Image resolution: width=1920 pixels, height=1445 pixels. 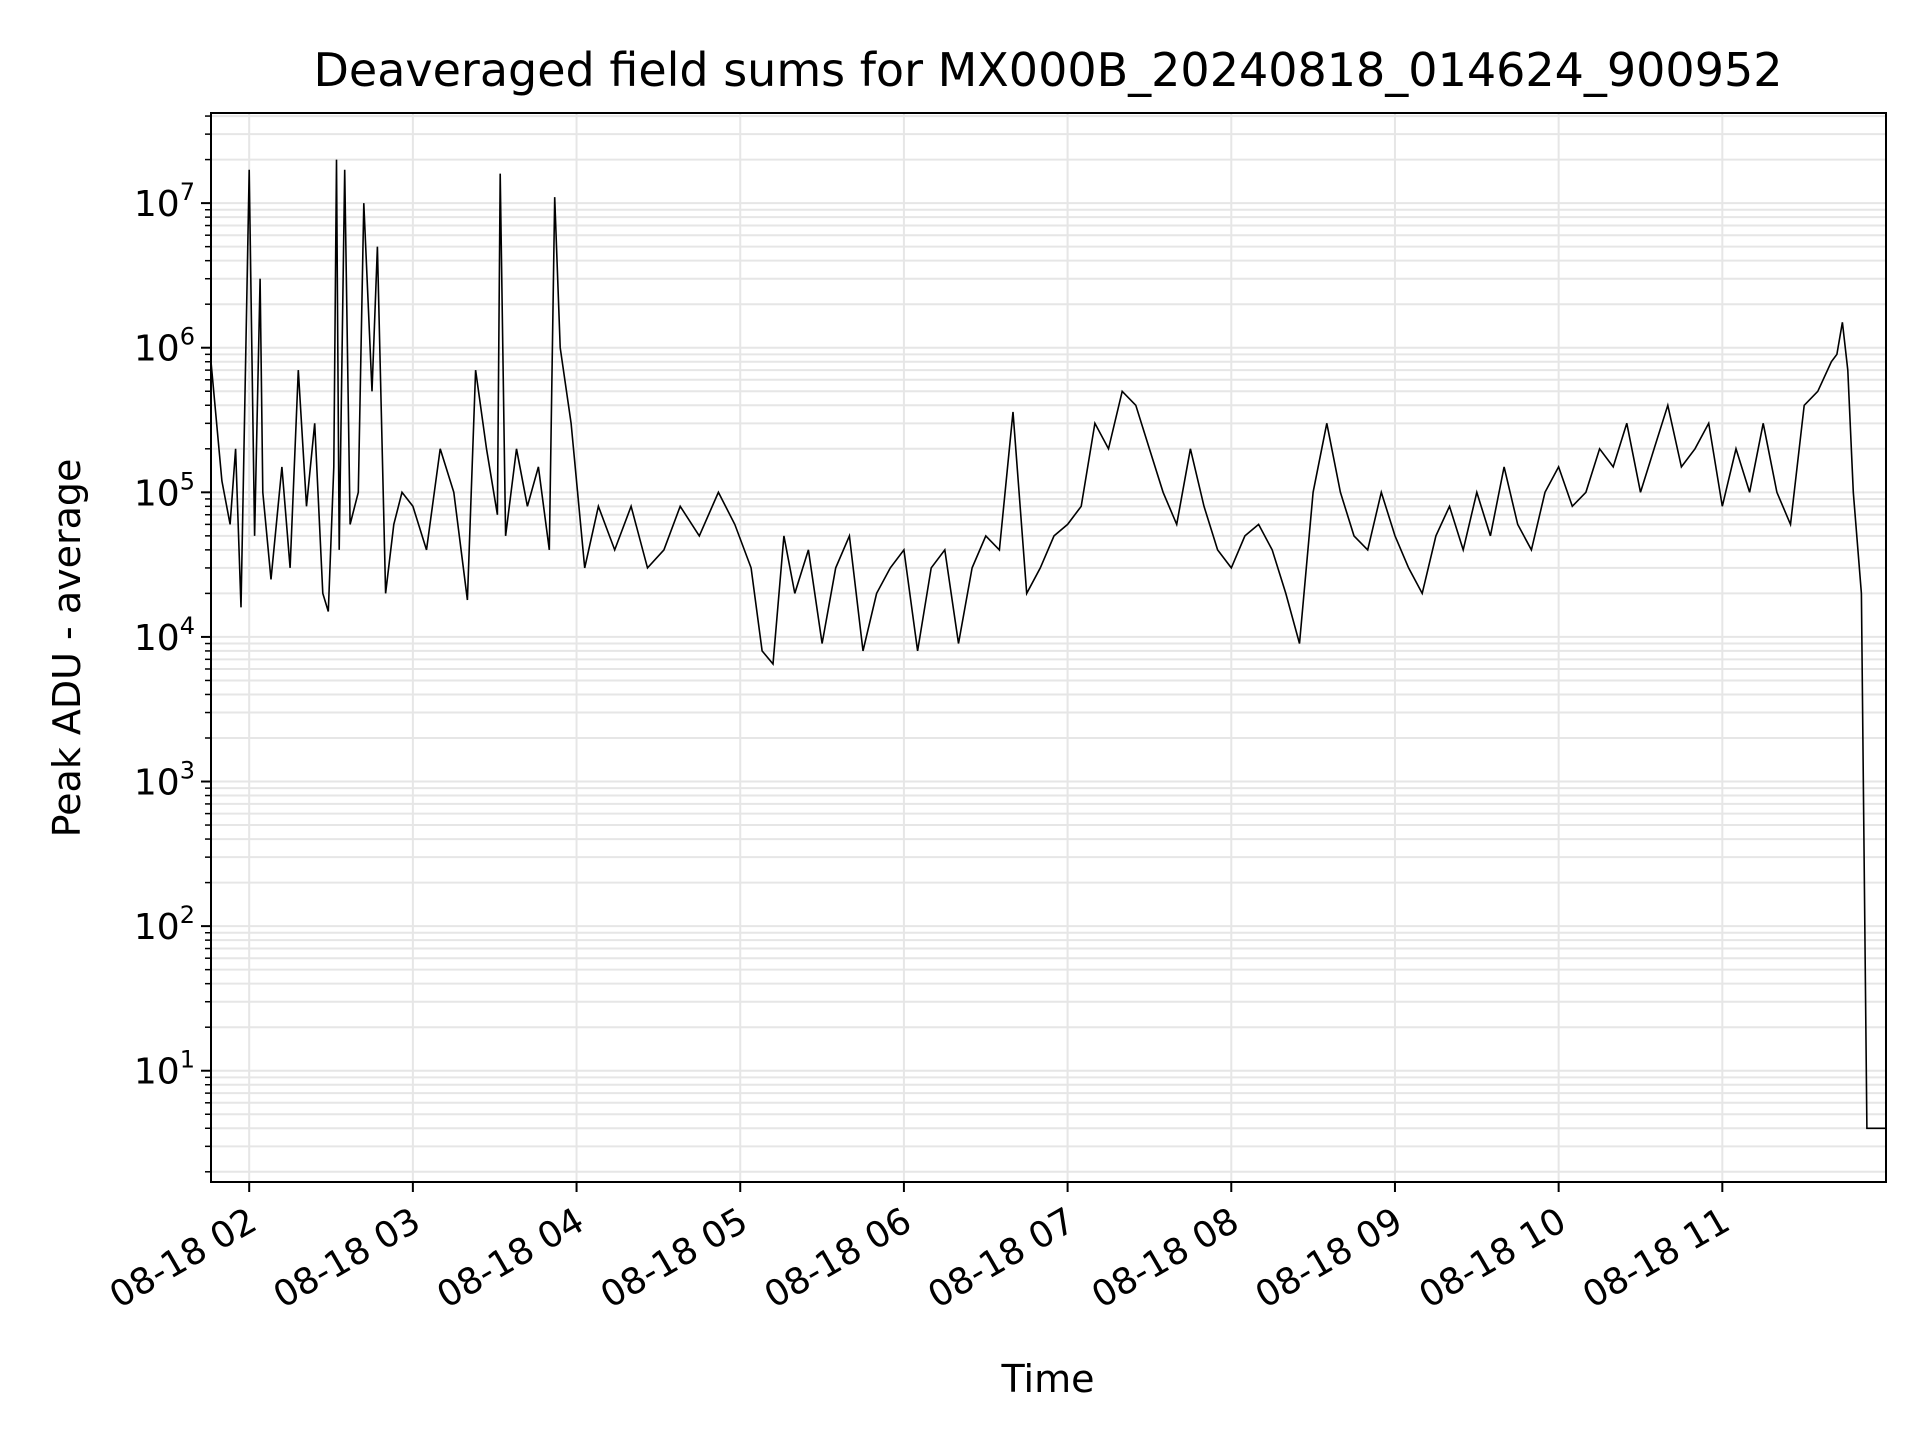 What do you see at coordinates (347, 1258) in the screenshot?
I see `x-tick-label: 08-18 03` at bounding box center [347, 1258].